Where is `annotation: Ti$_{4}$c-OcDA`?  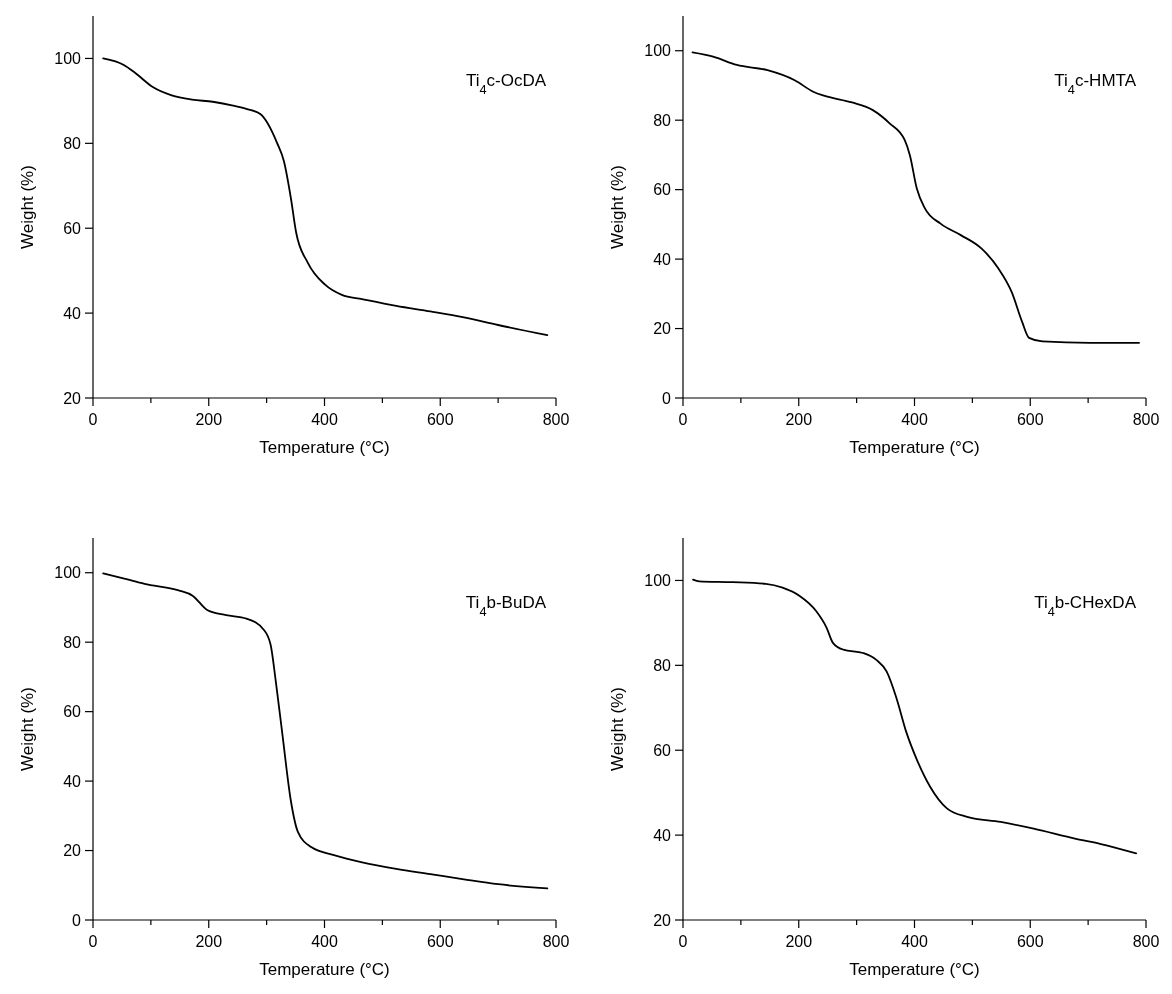
annotation: Ti$_{4}$c-OcDA is located at coordinates (506, 84).